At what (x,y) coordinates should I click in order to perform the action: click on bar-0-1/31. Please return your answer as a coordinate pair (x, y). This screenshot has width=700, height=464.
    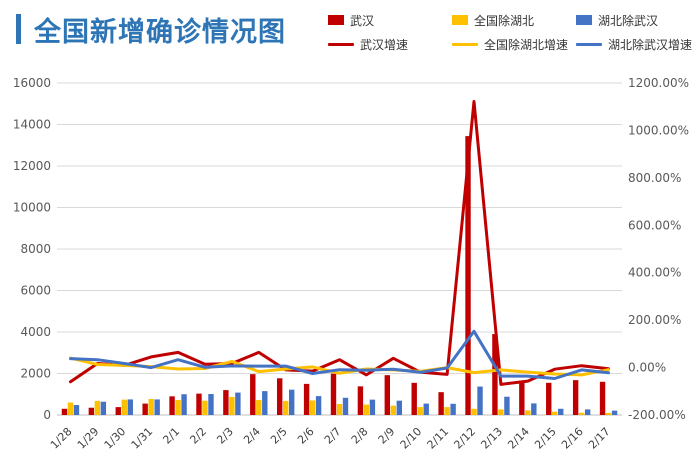
    Looking at the image, I should click on (145, 409).